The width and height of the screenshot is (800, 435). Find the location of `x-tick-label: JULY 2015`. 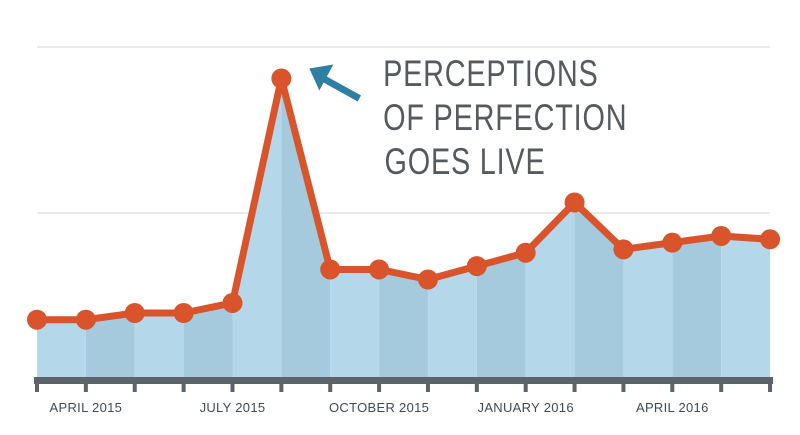

x-tick-label: JULY 2015 is located at coordinates (233, 407).